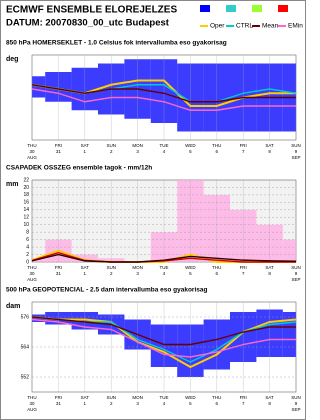  What do you see at coordinates (26, 203) in the screenshot?
I see `y-tick-label: 16` at bounding box center [26, 203].